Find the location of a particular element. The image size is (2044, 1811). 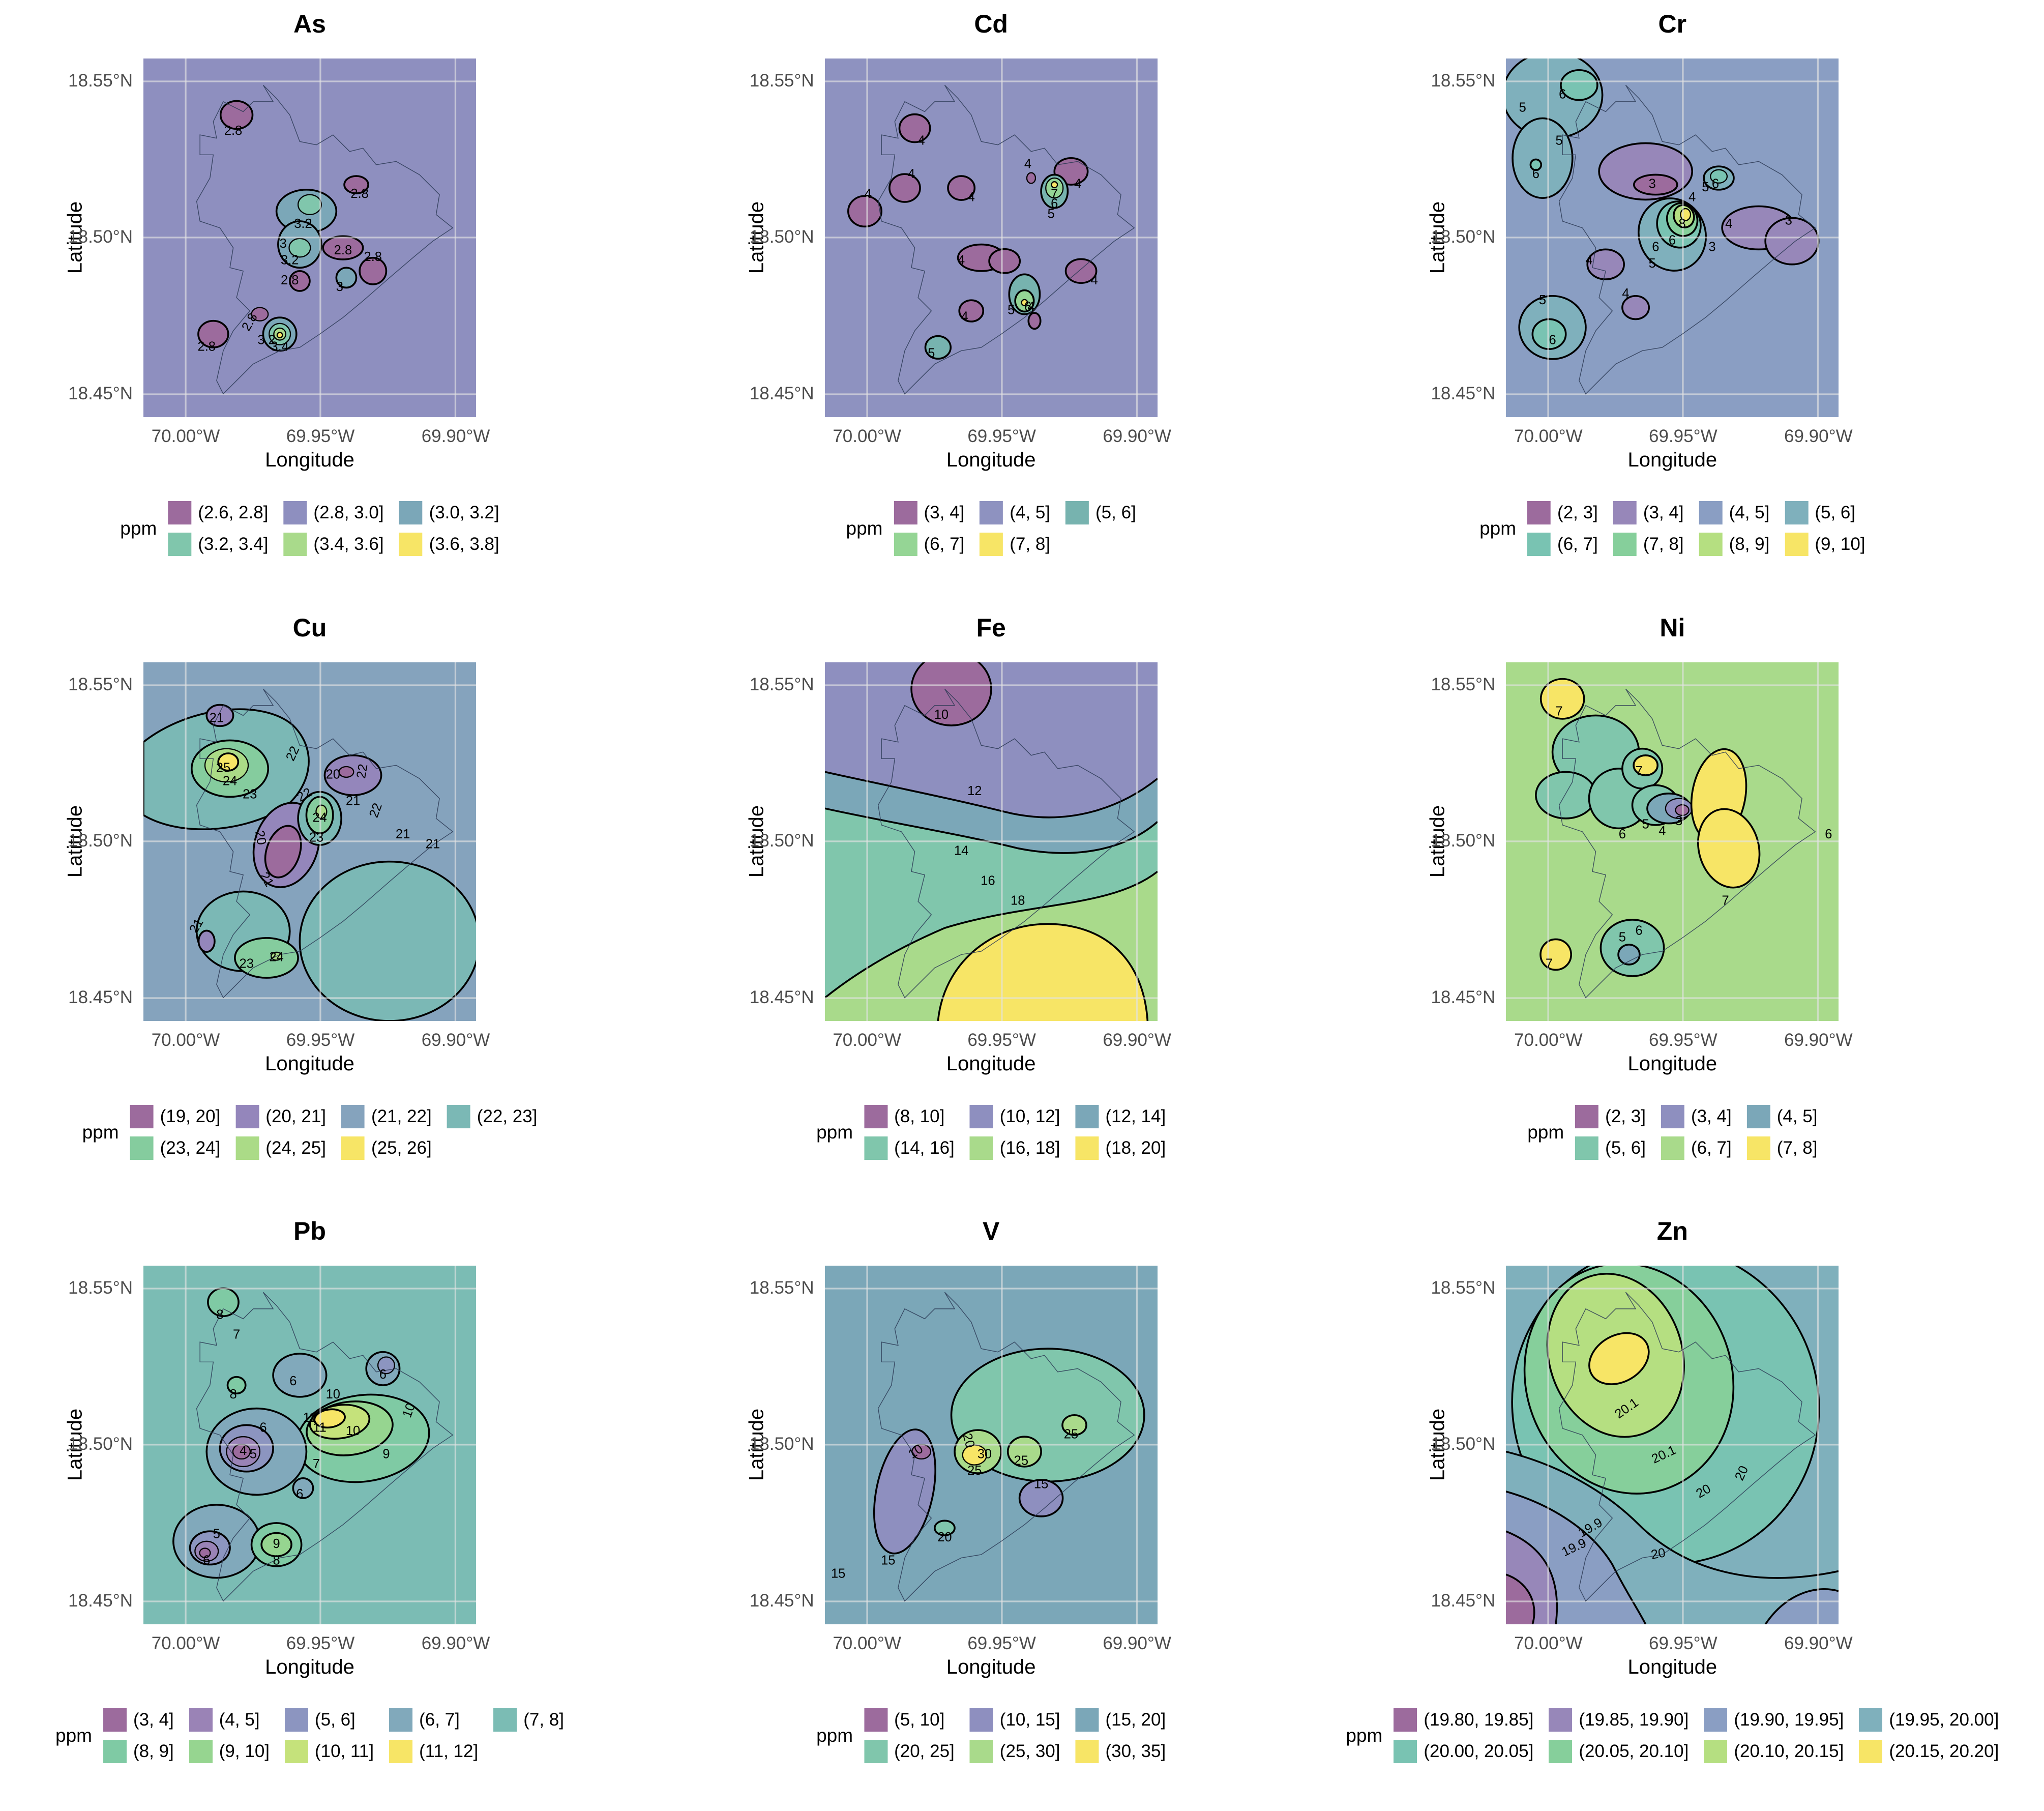

legend-bin-label: (3, 4] is located at coordinates (1664, 512).